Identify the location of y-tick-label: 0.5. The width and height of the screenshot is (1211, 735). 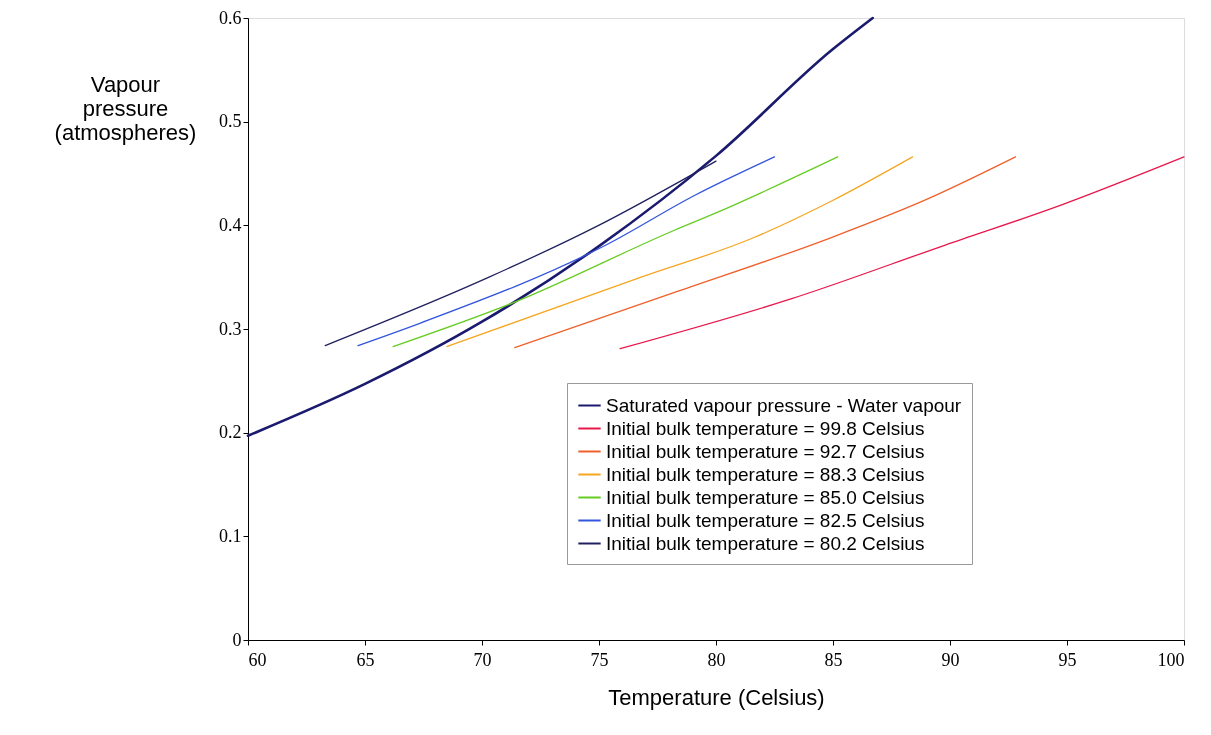
(230, 121).